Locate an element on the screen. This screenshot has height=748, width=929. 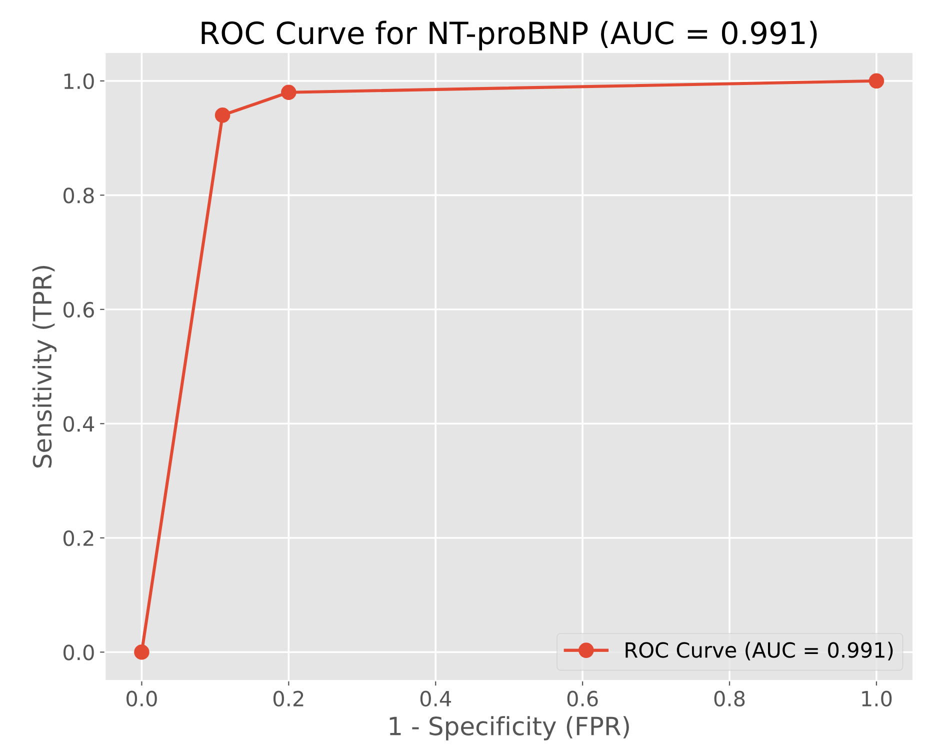
x-tick-label: 0.4 is located at coordinates (436, 698).